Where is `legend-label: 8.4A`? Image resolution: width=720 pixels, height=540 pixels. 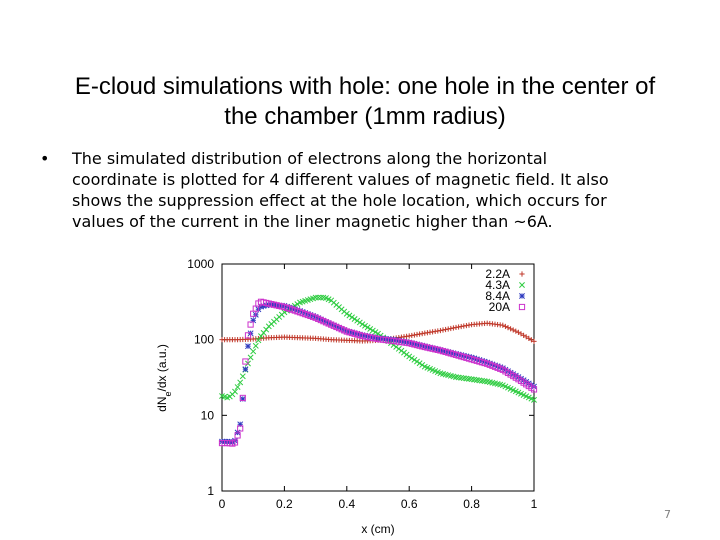
legend-label: 8.4A is located at coordinates (497, 296).